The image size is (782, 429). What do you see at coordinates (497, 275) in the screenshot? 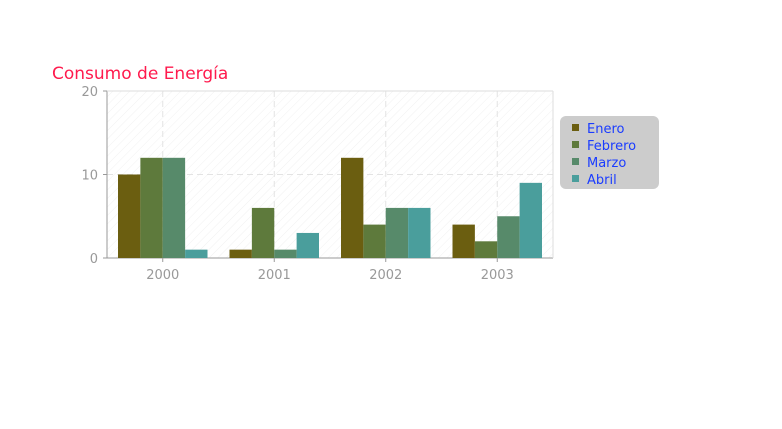
I see `x-tick-label: 2003` at bounding box center [497, 275].